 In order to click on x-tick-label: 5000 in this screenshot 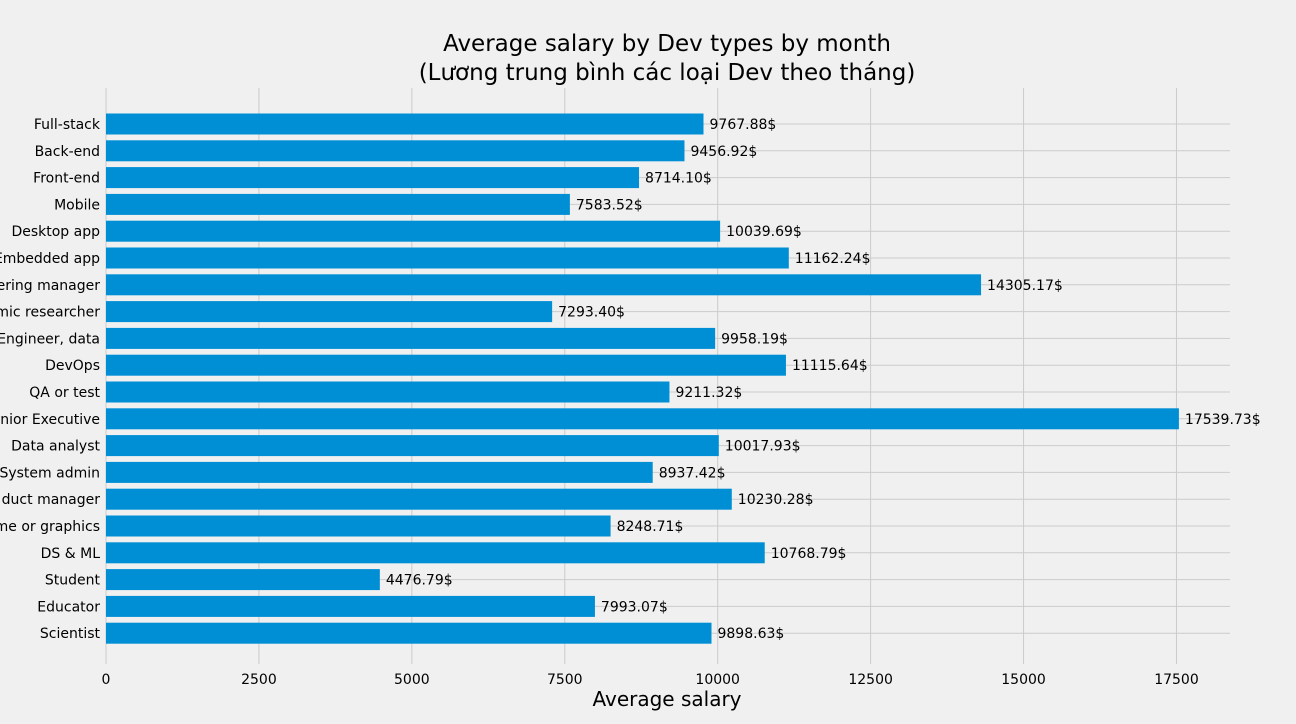, I will do `click(412, 680)`.